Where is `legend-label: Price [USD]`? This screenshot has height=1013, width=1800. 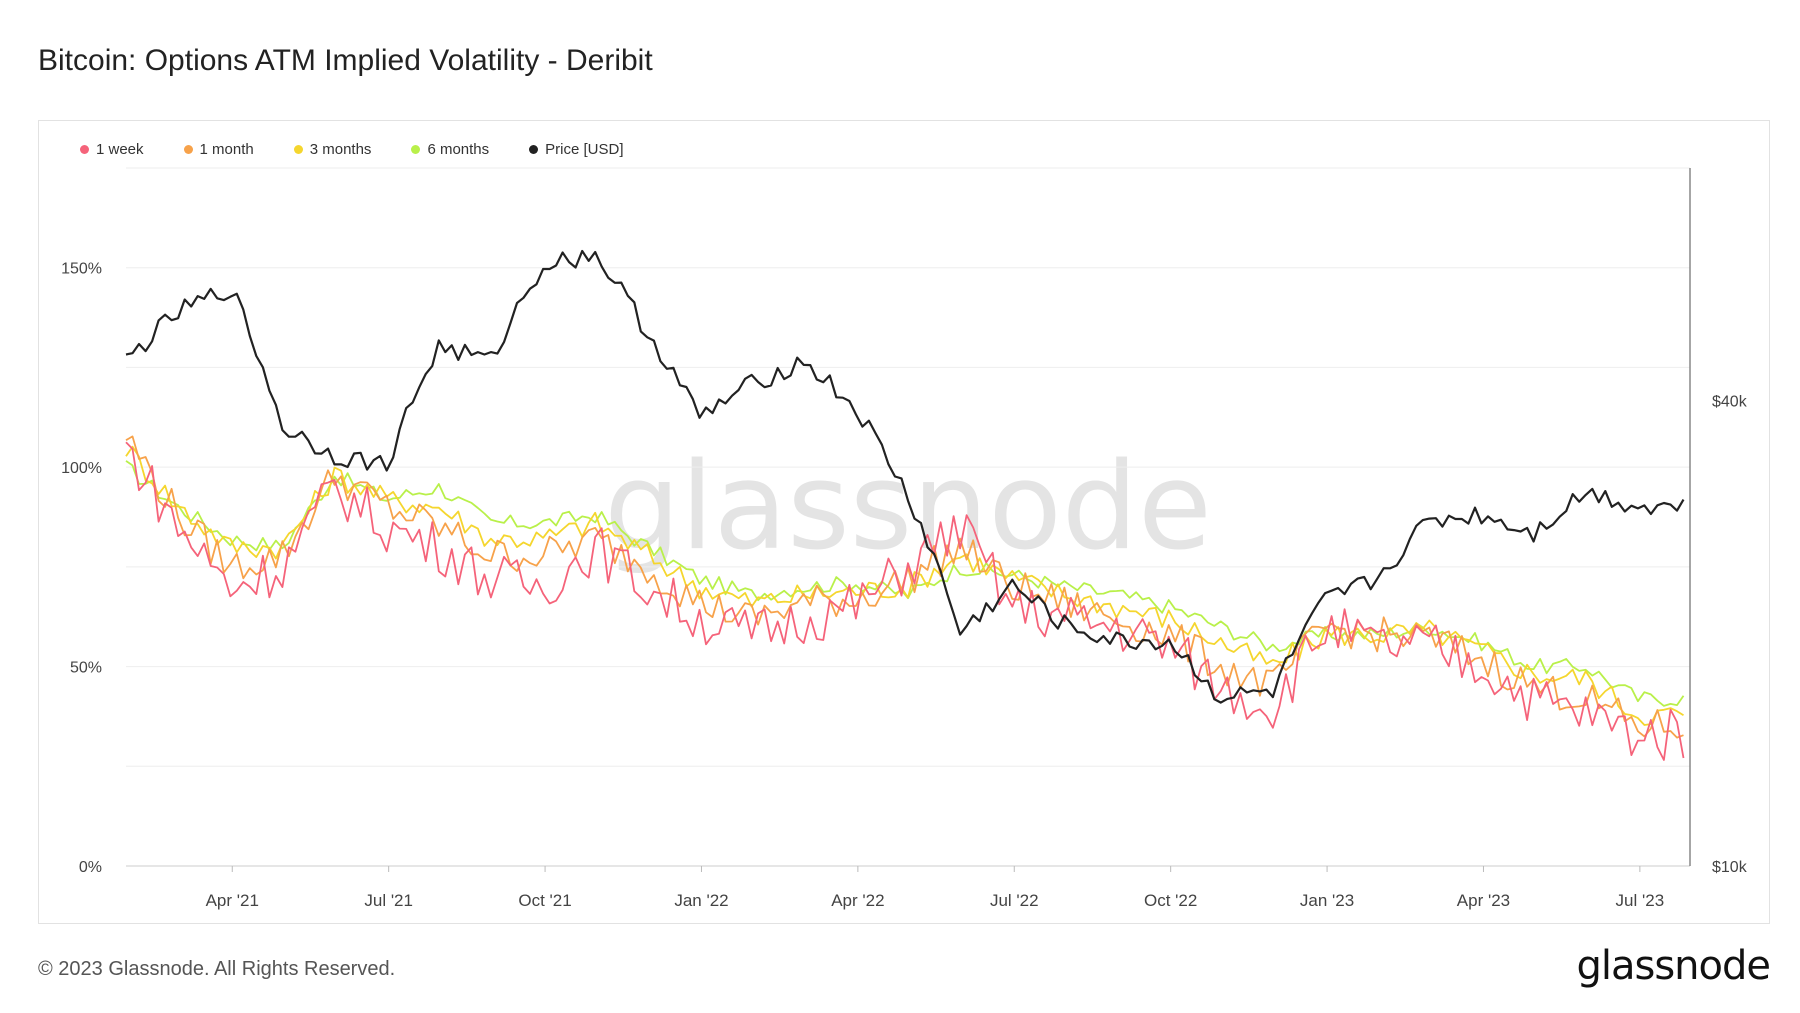 legend-label: Price [USD] is located at coordinates (584, 149).